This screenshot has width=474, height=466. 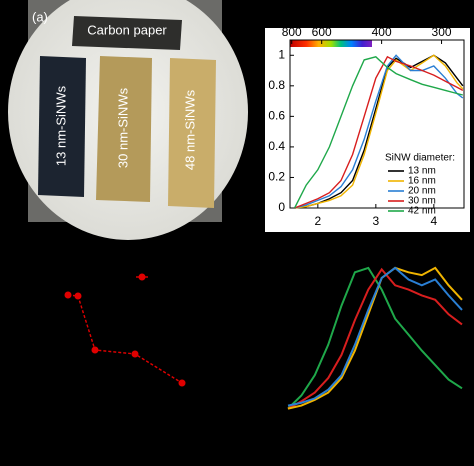 What do you see at coordinates (317, 221) in the screenshot?
I see `x-tick-label: 2` at bounding box center [317, 221].